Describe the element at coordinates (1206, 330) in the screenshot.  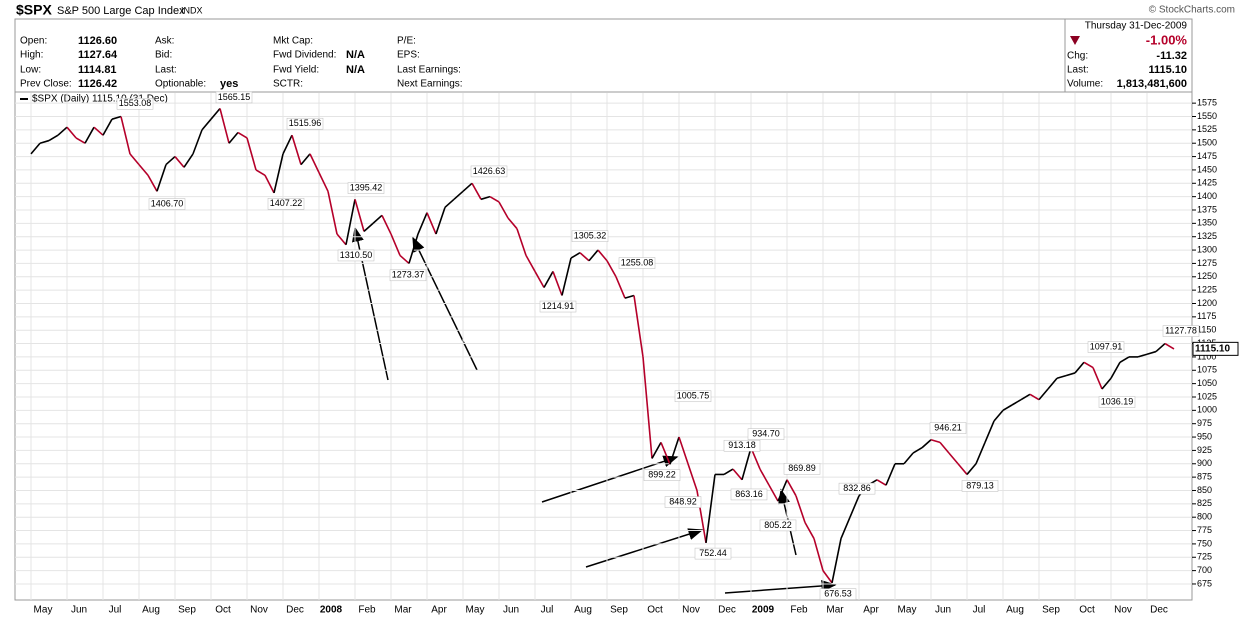
I see `y-tick-label: 1150` at that location.